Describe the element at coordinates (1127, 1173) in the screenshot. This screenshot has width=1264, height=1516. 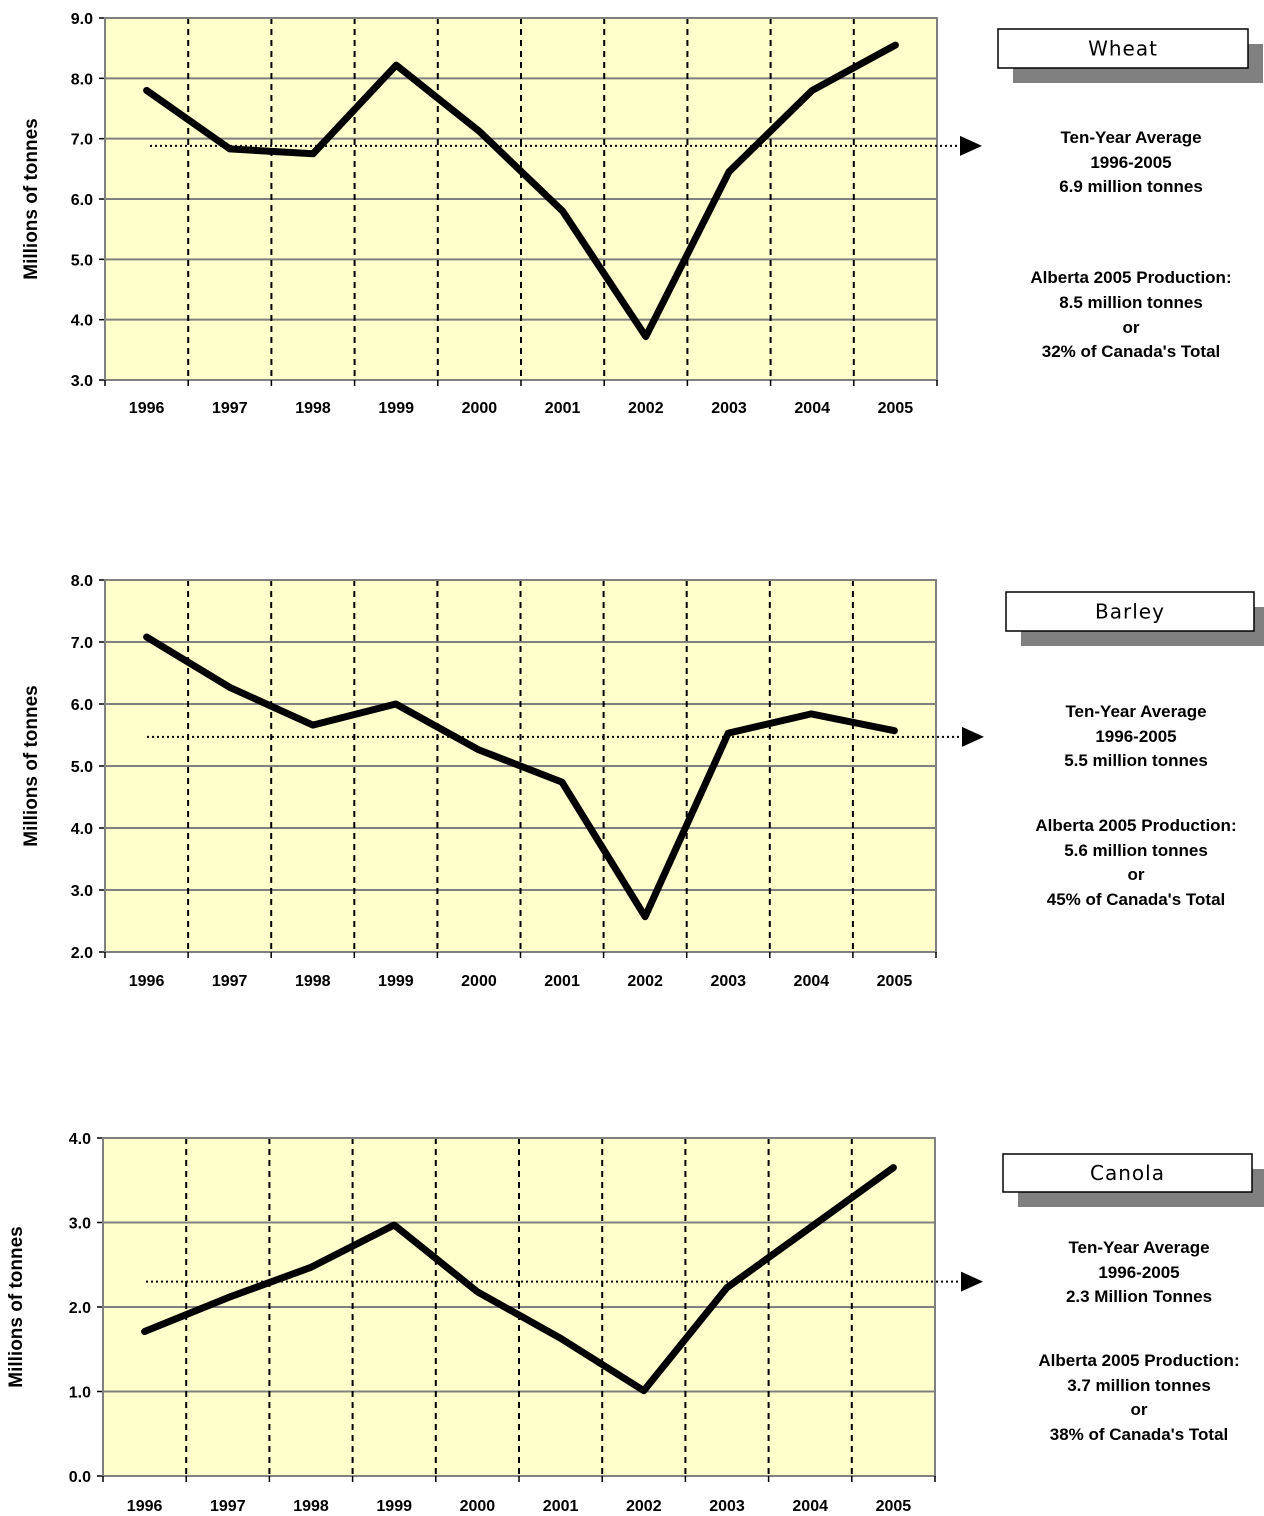
I see `chart-title: Canola` at that location.